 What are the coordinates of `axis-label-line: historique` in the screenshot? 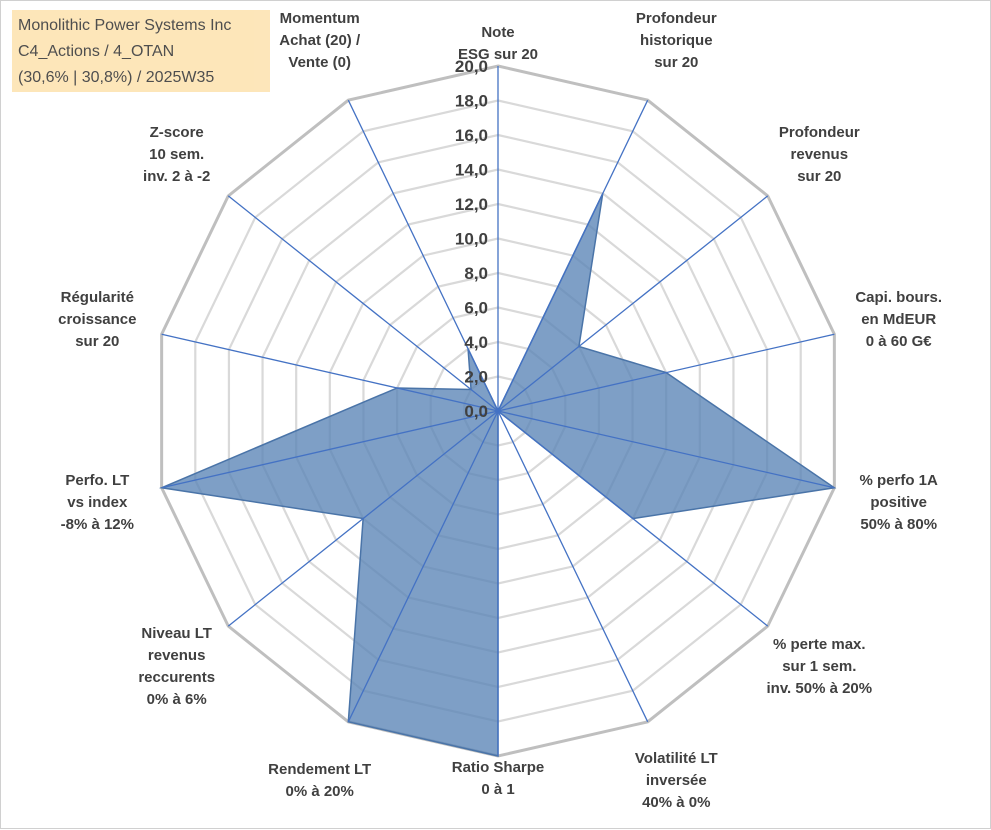 It's located at (676, 41).